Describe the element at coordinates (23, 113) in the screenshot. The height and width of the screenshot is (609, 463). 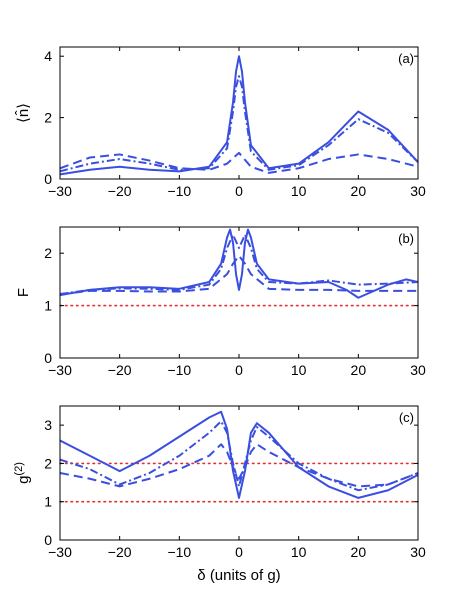
I see `y-axis-label: ⟨n̂⟩` at that location.